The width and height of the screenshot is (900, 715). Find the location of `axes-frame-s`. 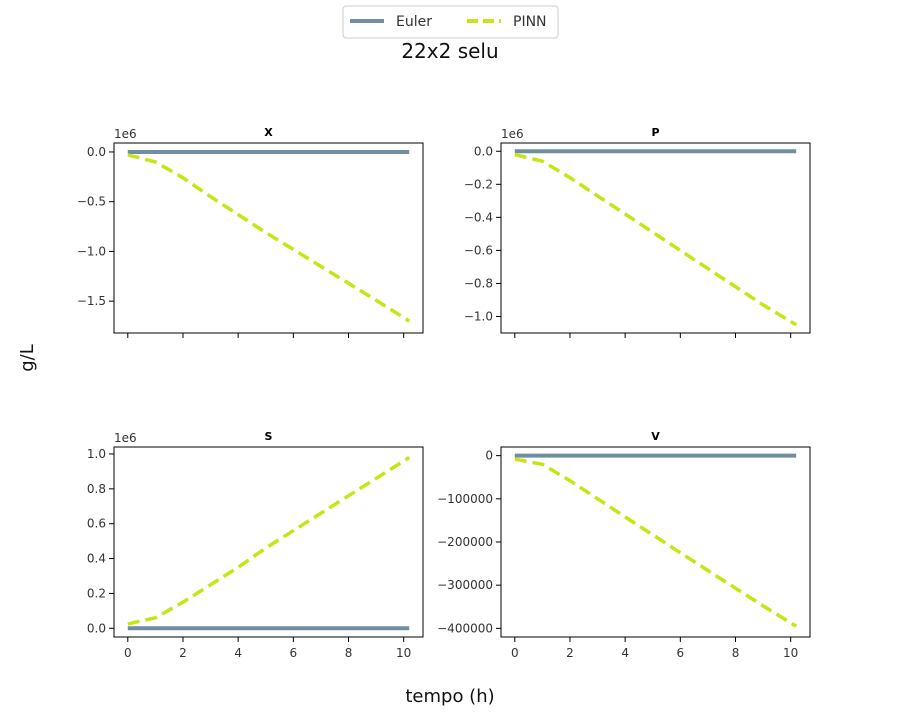

axes-frame-s is located at coordinates (268, 542).